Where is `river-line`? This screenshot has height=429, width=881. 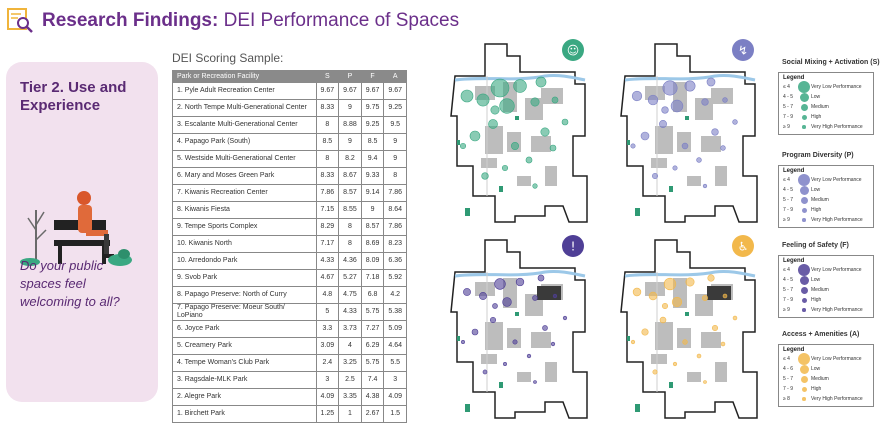 river-line is located at coordinates (520, 78).